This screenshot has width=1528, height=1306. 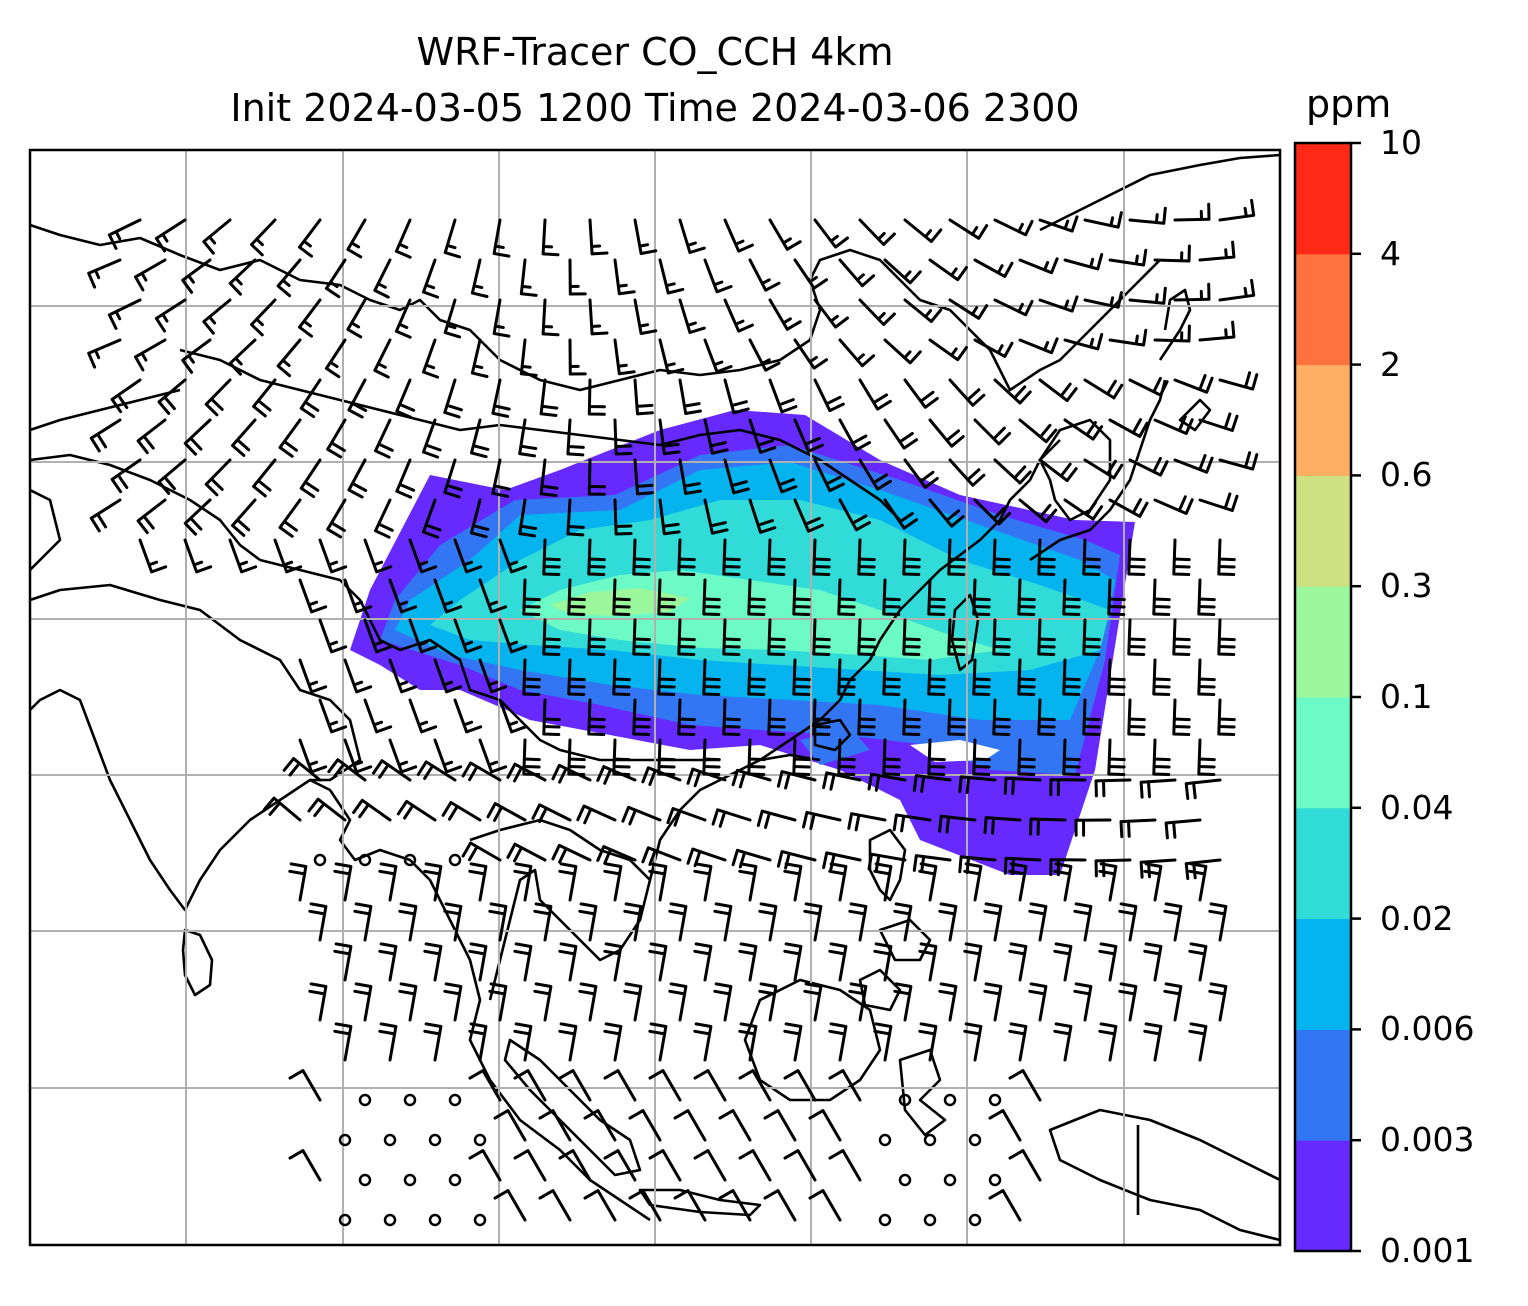 I want to click on colorbar-tick-label: 0.6, so click(x=1406, y=475).